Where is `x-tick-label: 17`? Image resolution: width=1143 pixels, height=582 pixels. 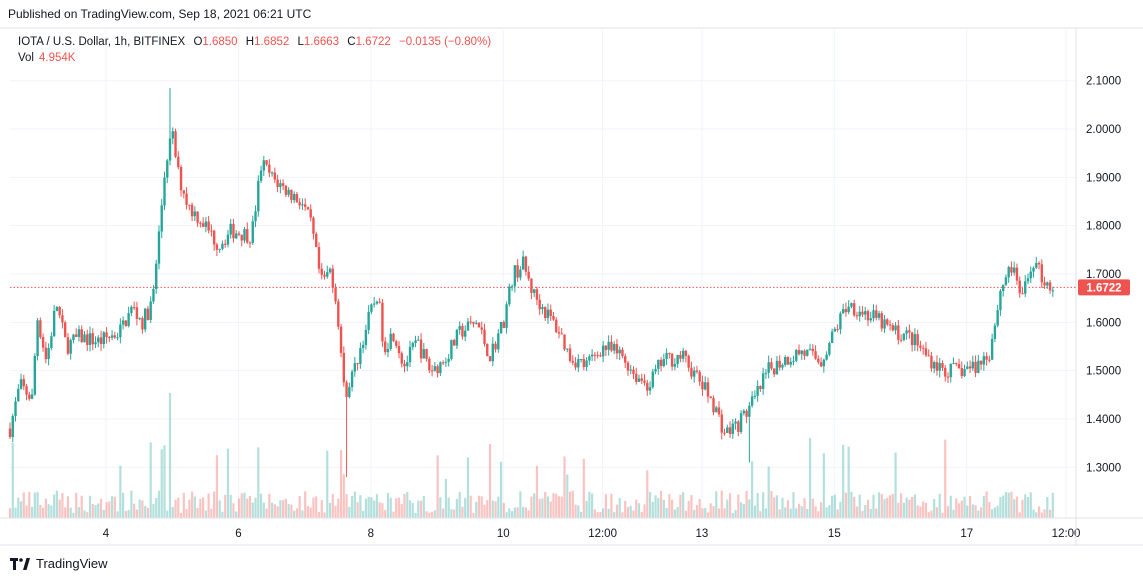 x-tick-label: 17 is located at coordinates (966, 534).